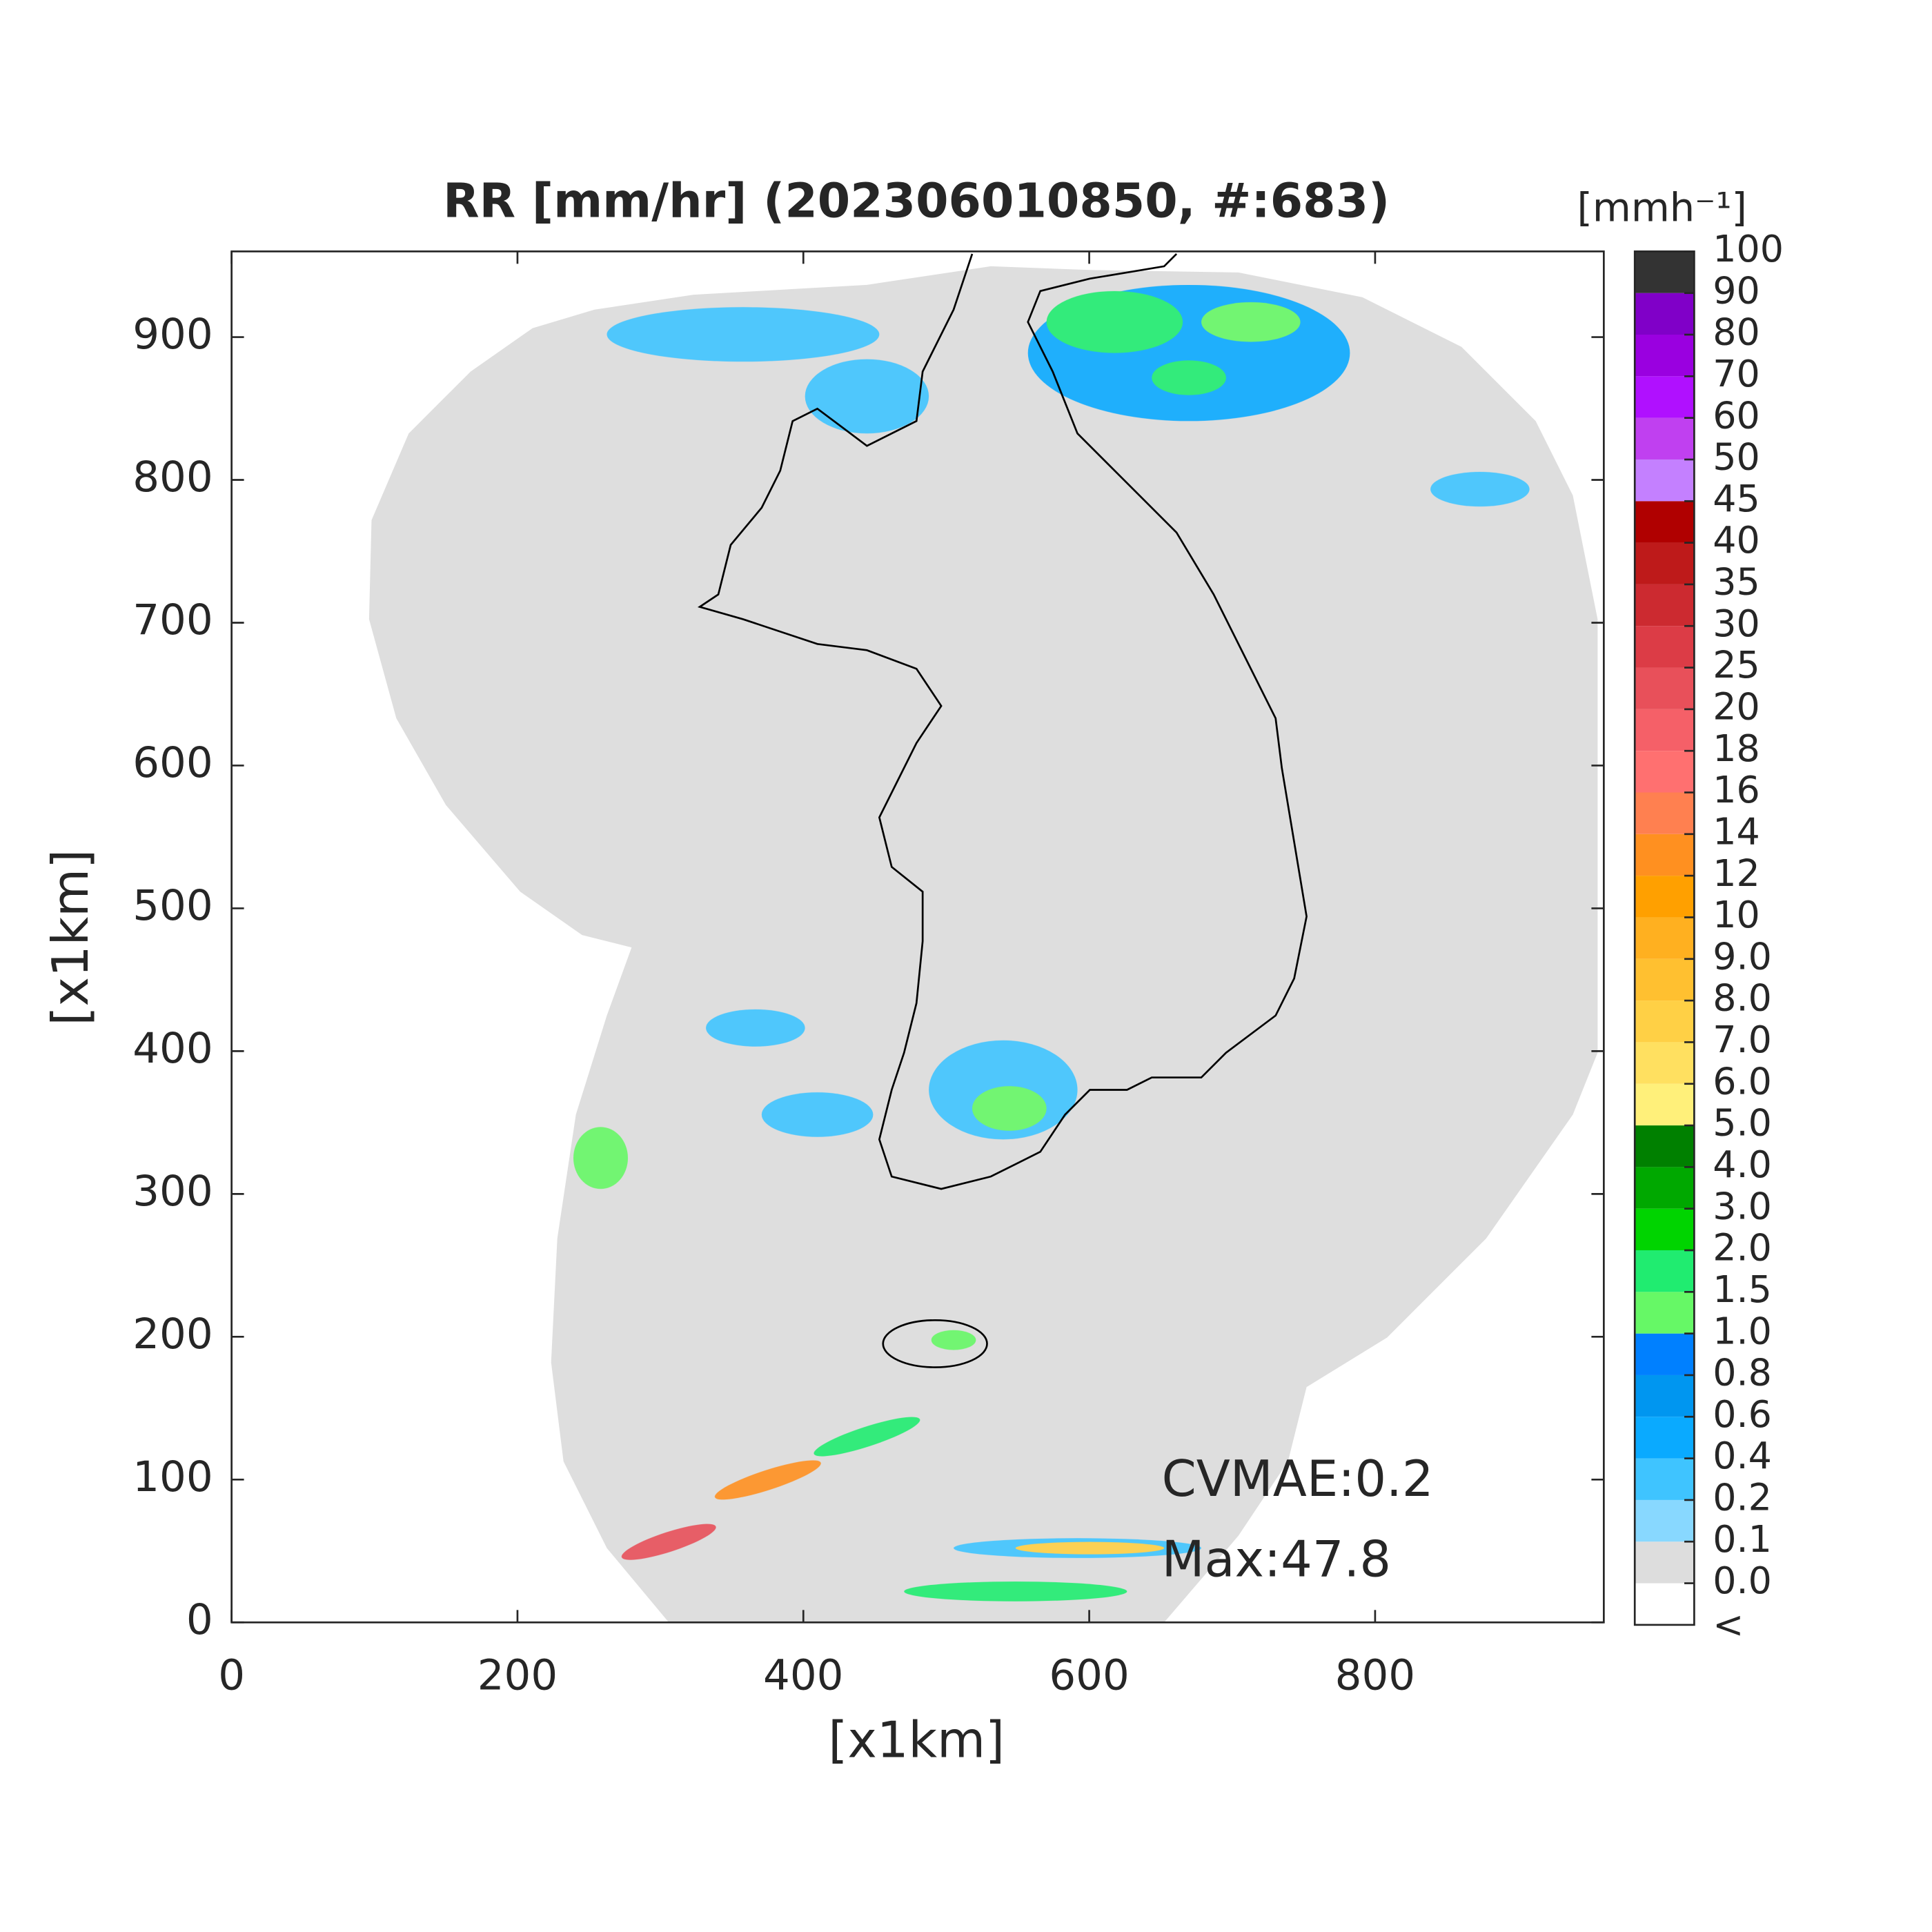 This screenshot has height=1932, width=1932. I want to click on colorbar-label: [mmh⁻¹], so click(1662, 208).